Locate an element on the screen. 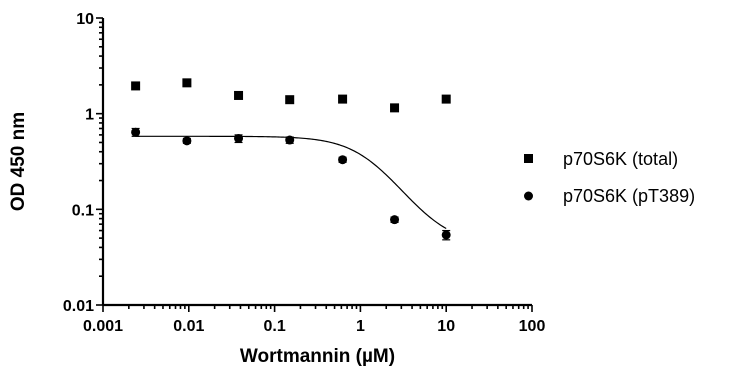  legend-item-pt389: p70S6K (pT389) is located at coordinates (609, 196).